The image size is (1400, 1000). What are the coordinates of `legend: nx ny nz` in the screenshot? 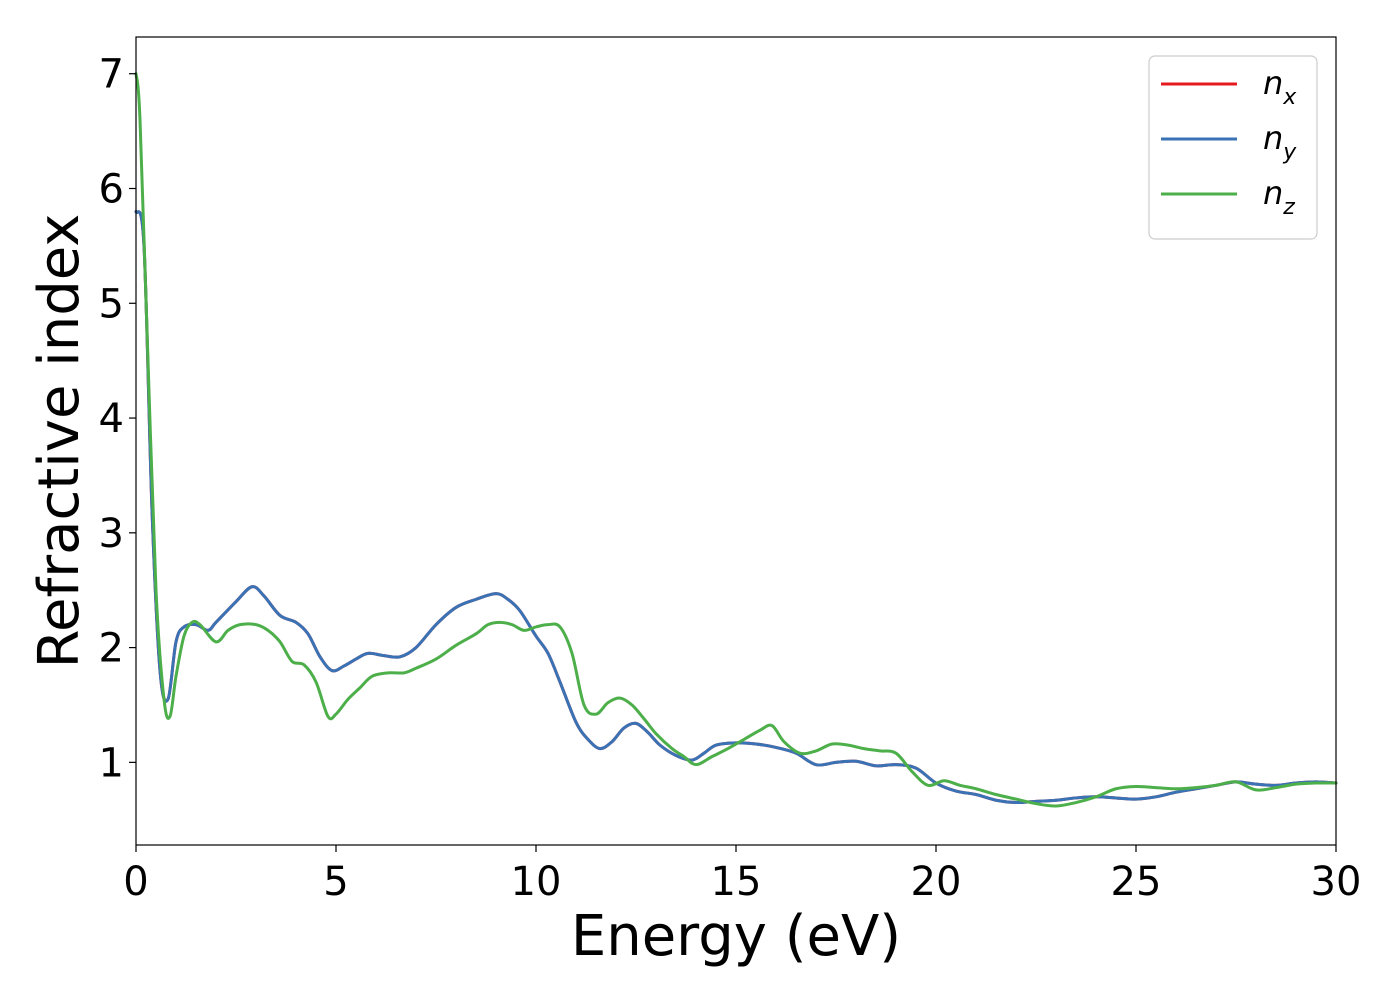 It's located at (1233, 147).